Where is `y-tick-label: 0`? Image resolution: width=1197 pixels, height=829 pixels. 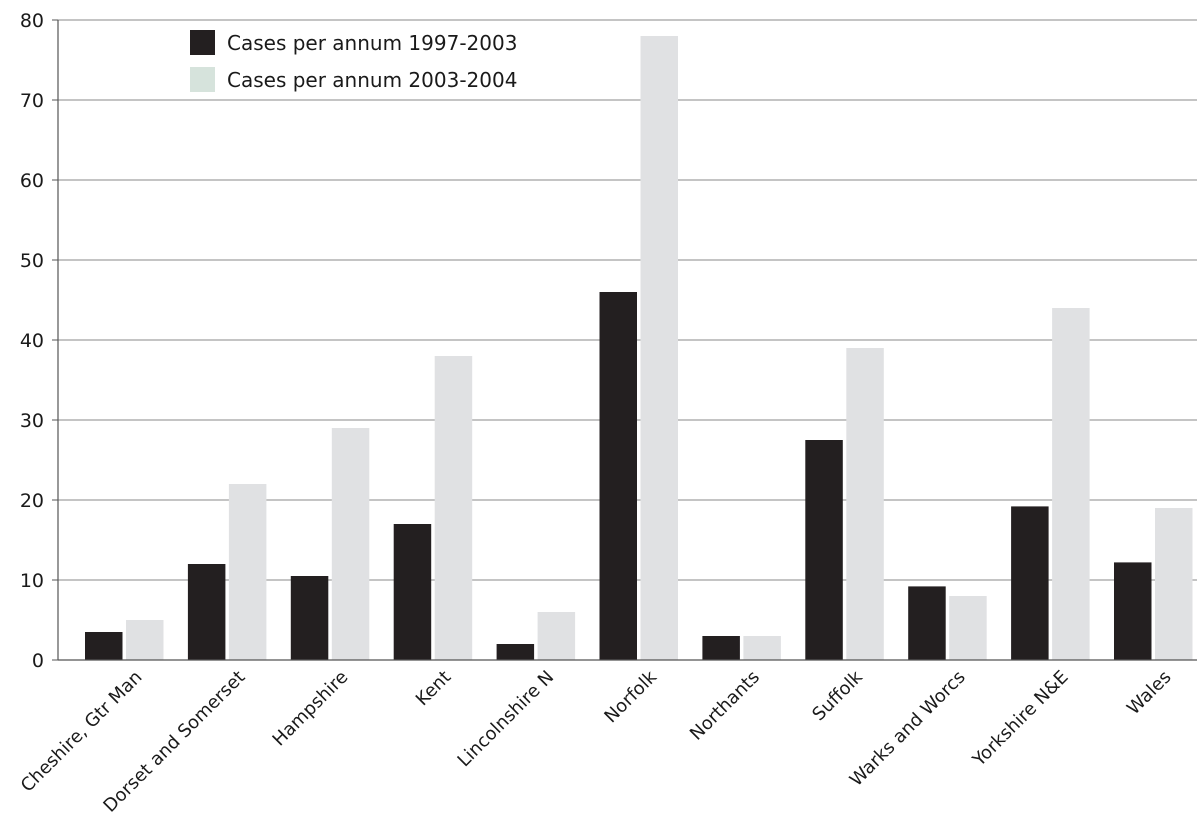 y-tick-label: 0 is located at coordinates (38, 661).